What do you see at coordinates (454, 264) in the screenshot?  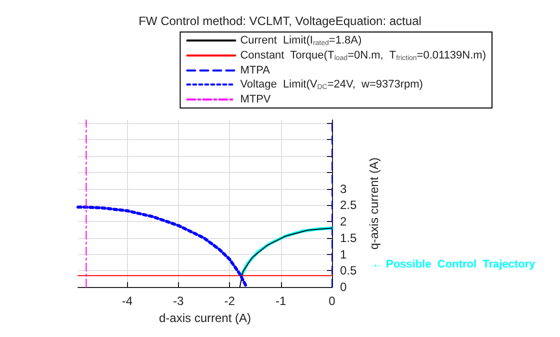 I see `text: ← Possible Control Trajectory` at bounding box center [454, 264].